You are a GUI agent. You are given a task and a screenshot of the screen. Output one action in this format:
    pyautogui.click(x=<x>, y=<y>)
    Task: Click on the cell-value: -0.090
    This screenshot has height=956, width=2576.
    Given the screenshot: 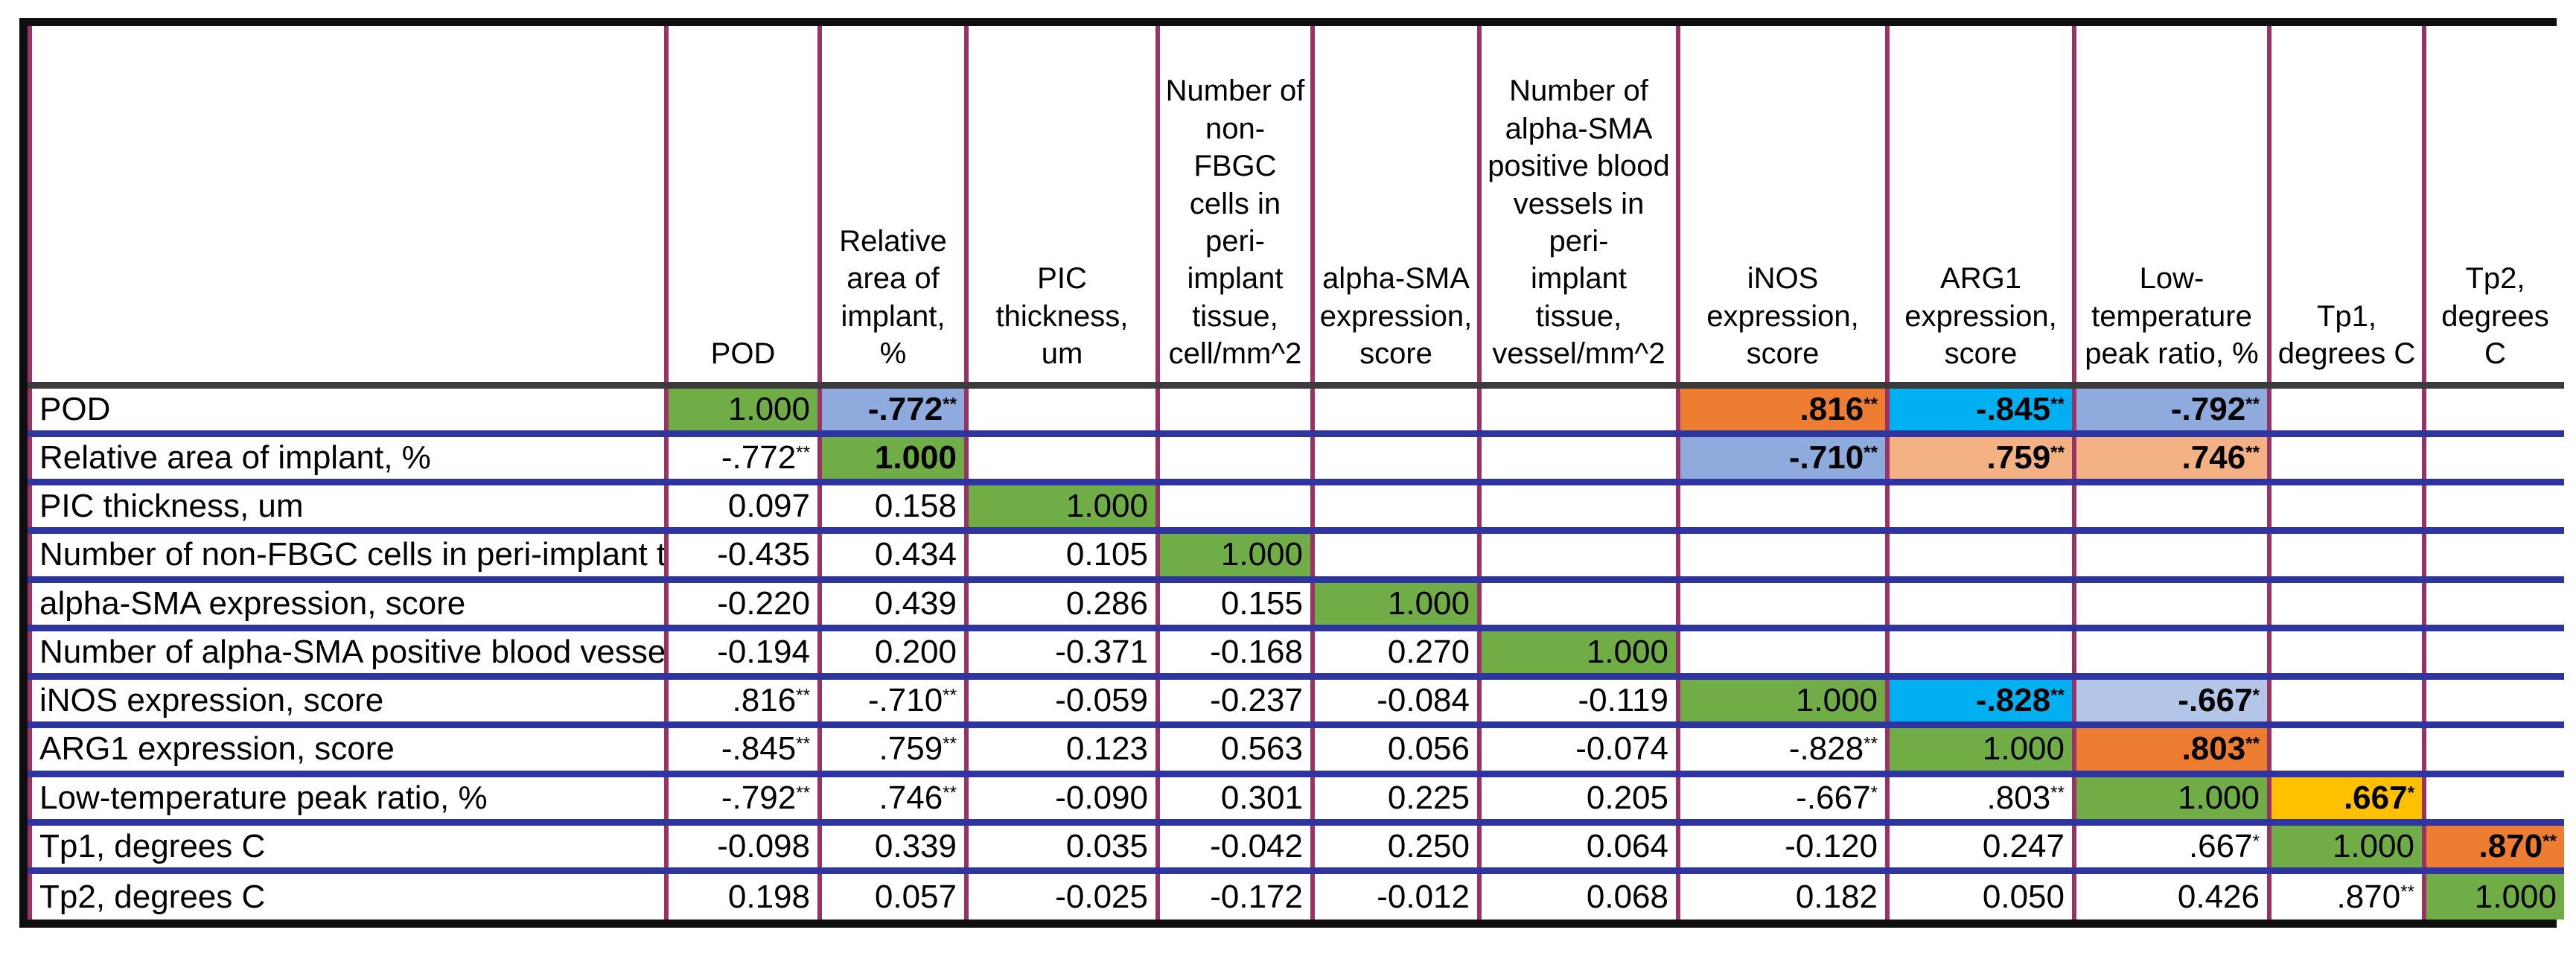 What is the action you would take?
    pyautogui.click(x=1101, y=797)
    